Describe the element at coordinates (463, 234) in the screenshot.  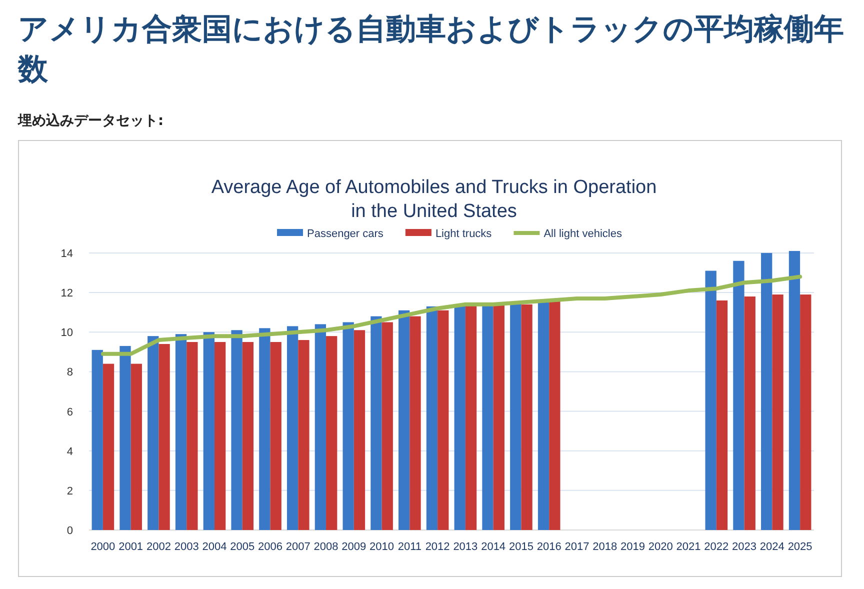
I see `legend-label: Light trucks` at that location.